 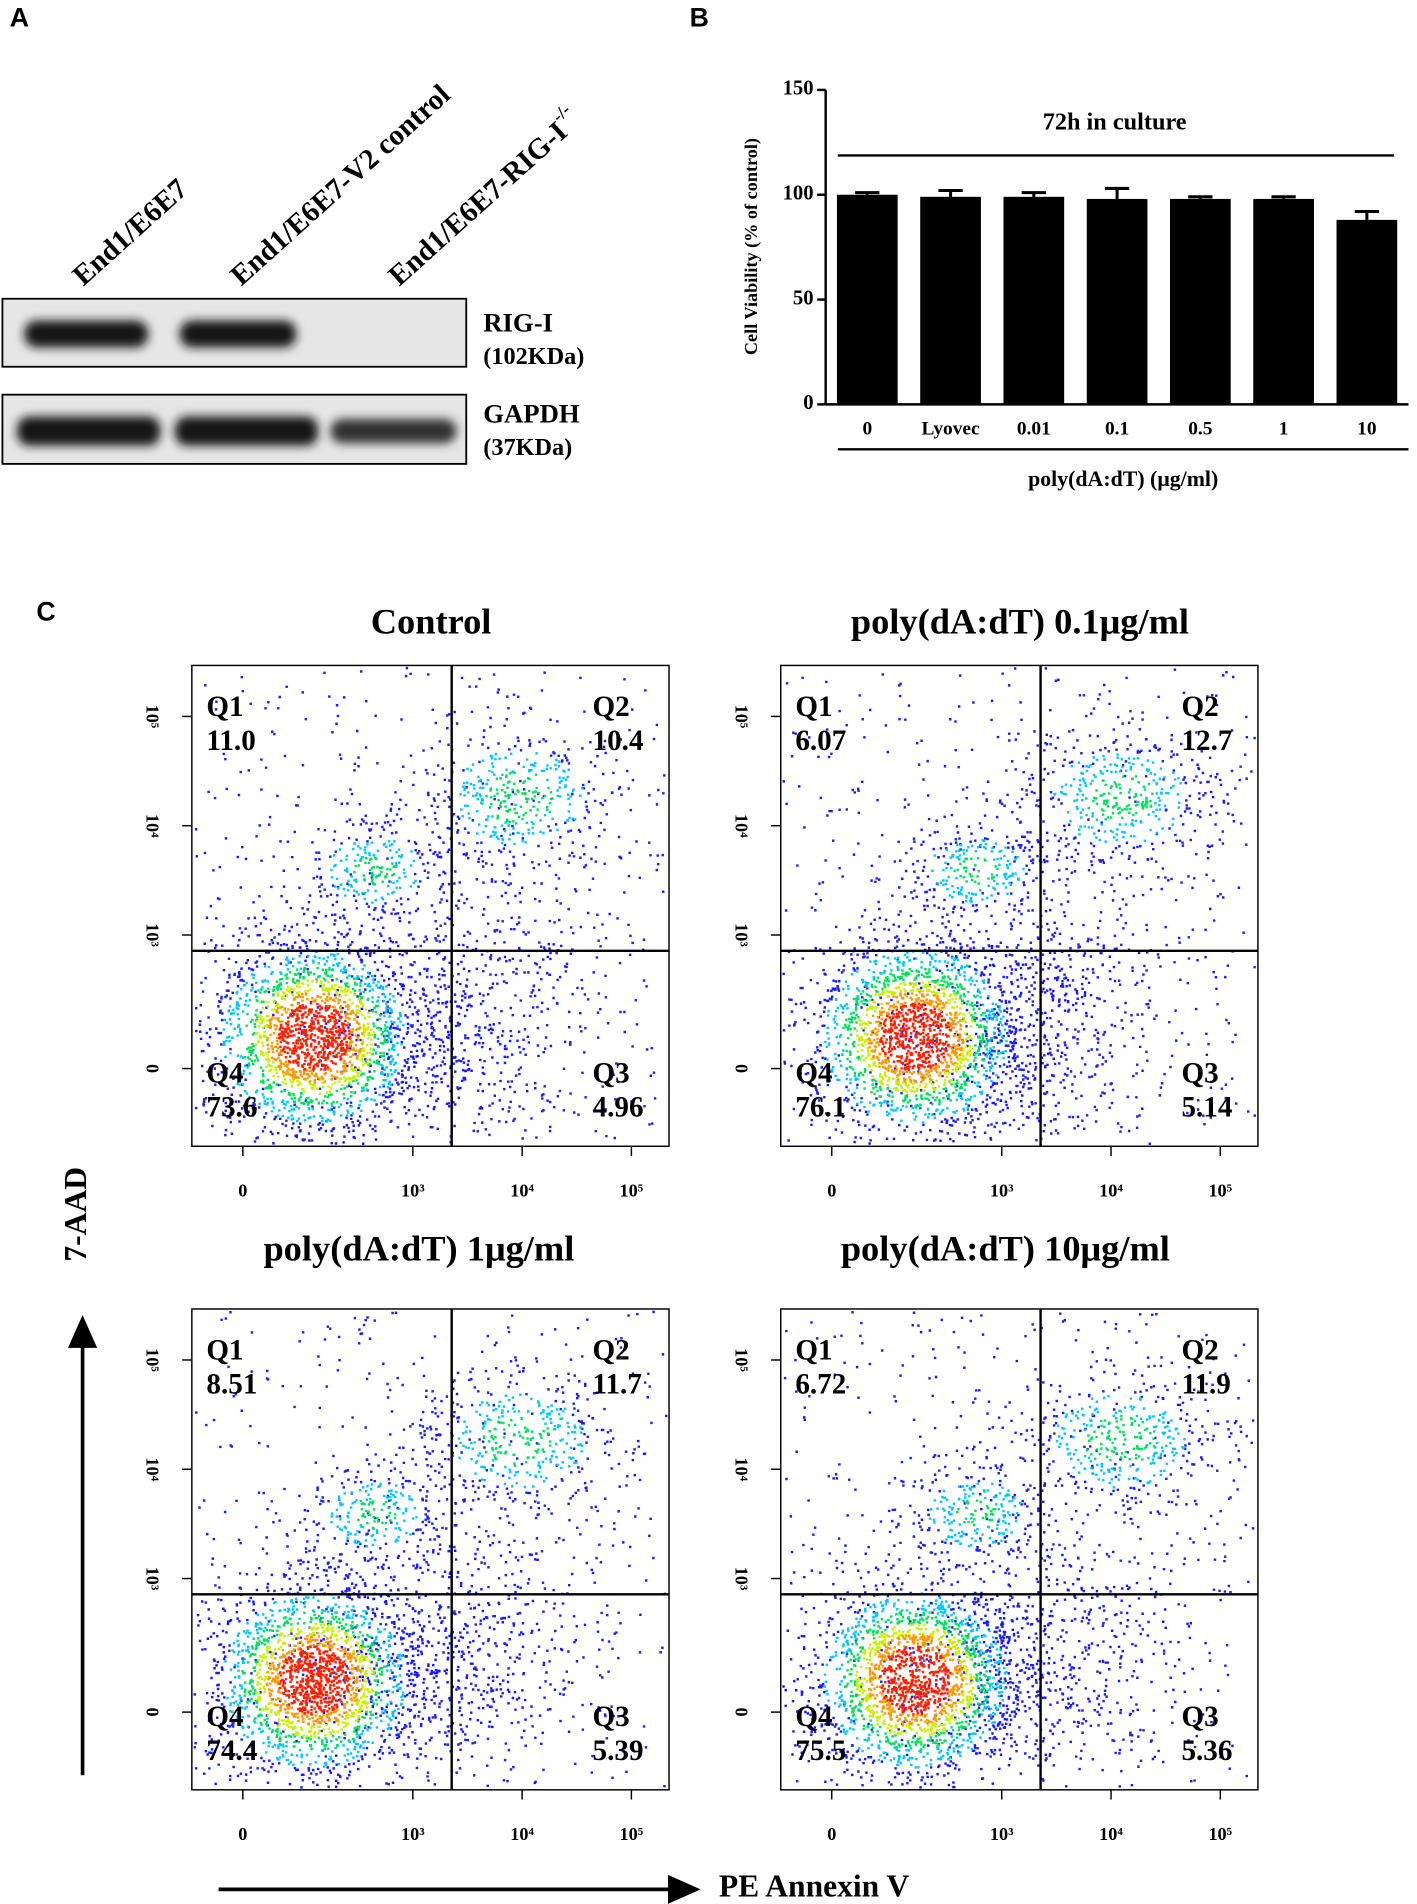 What do you see at coordinates (699, 18) in the screenshot?
I see `panel-label: B` at bounding box center [699, 18].